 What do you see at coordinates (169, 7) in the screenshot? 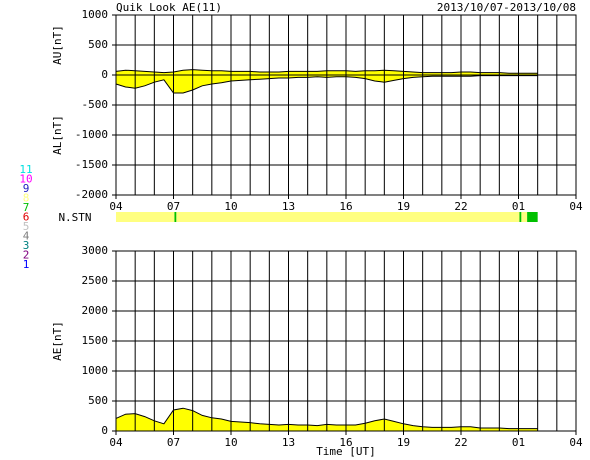
I see `chart-title: Quik Look AE(11)` at bounding box center [169, 7].